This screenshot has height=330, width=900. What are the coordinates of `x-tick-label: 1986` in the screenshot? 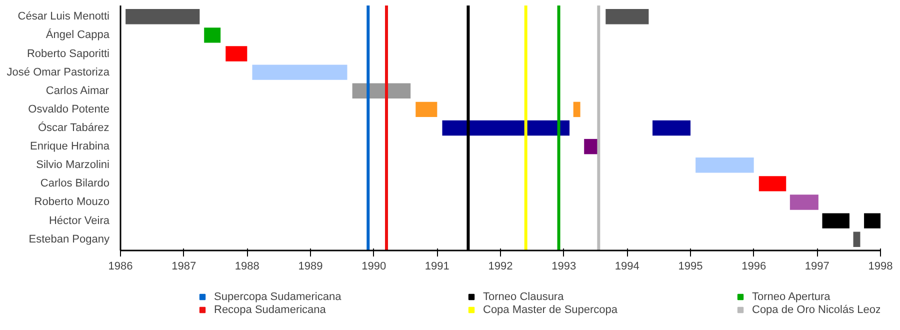 It's located at (120, 266).